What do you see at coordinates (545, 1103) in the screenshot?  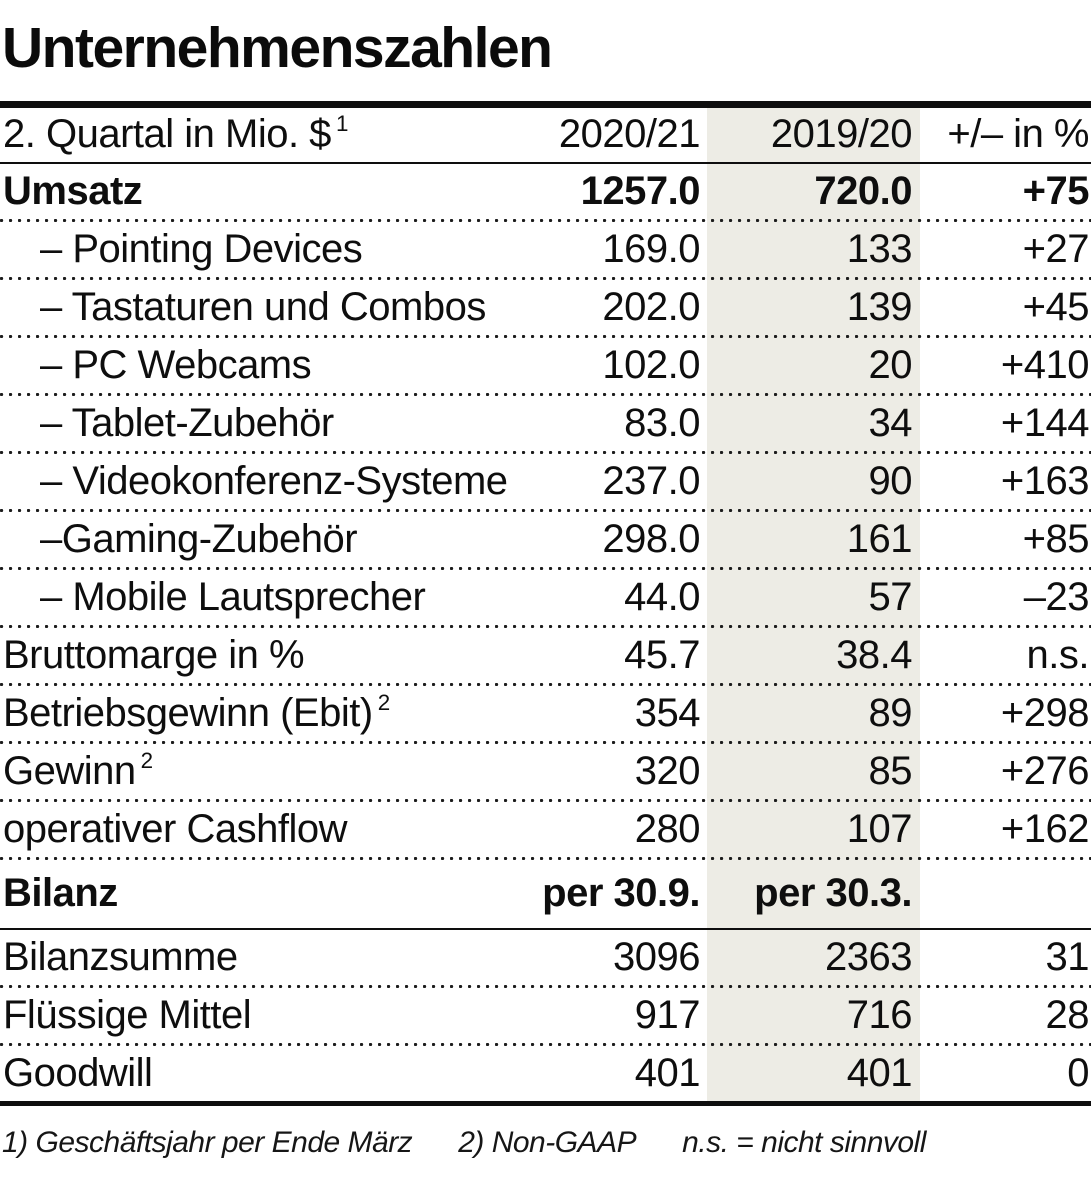 I see `bottom-thick-rule` at bounding box center [545, 1103].